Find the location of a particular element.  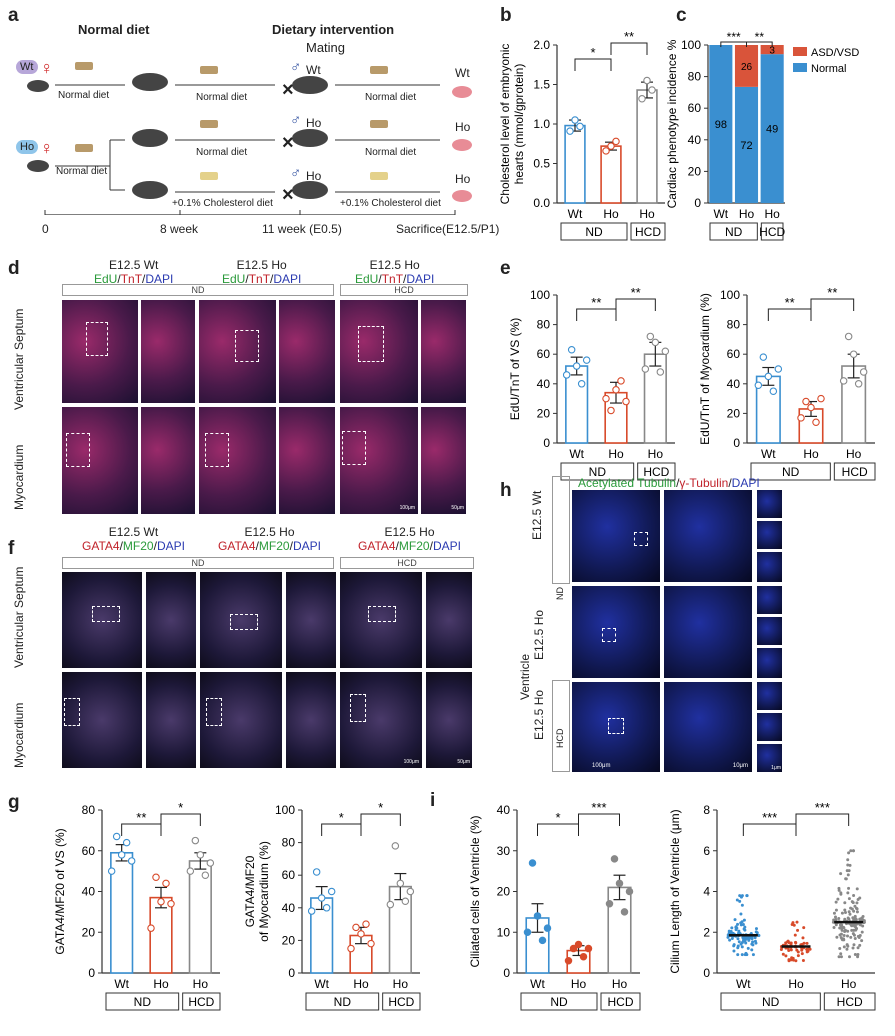

y-tick-label: 10 is located at coordinates (504, 932).